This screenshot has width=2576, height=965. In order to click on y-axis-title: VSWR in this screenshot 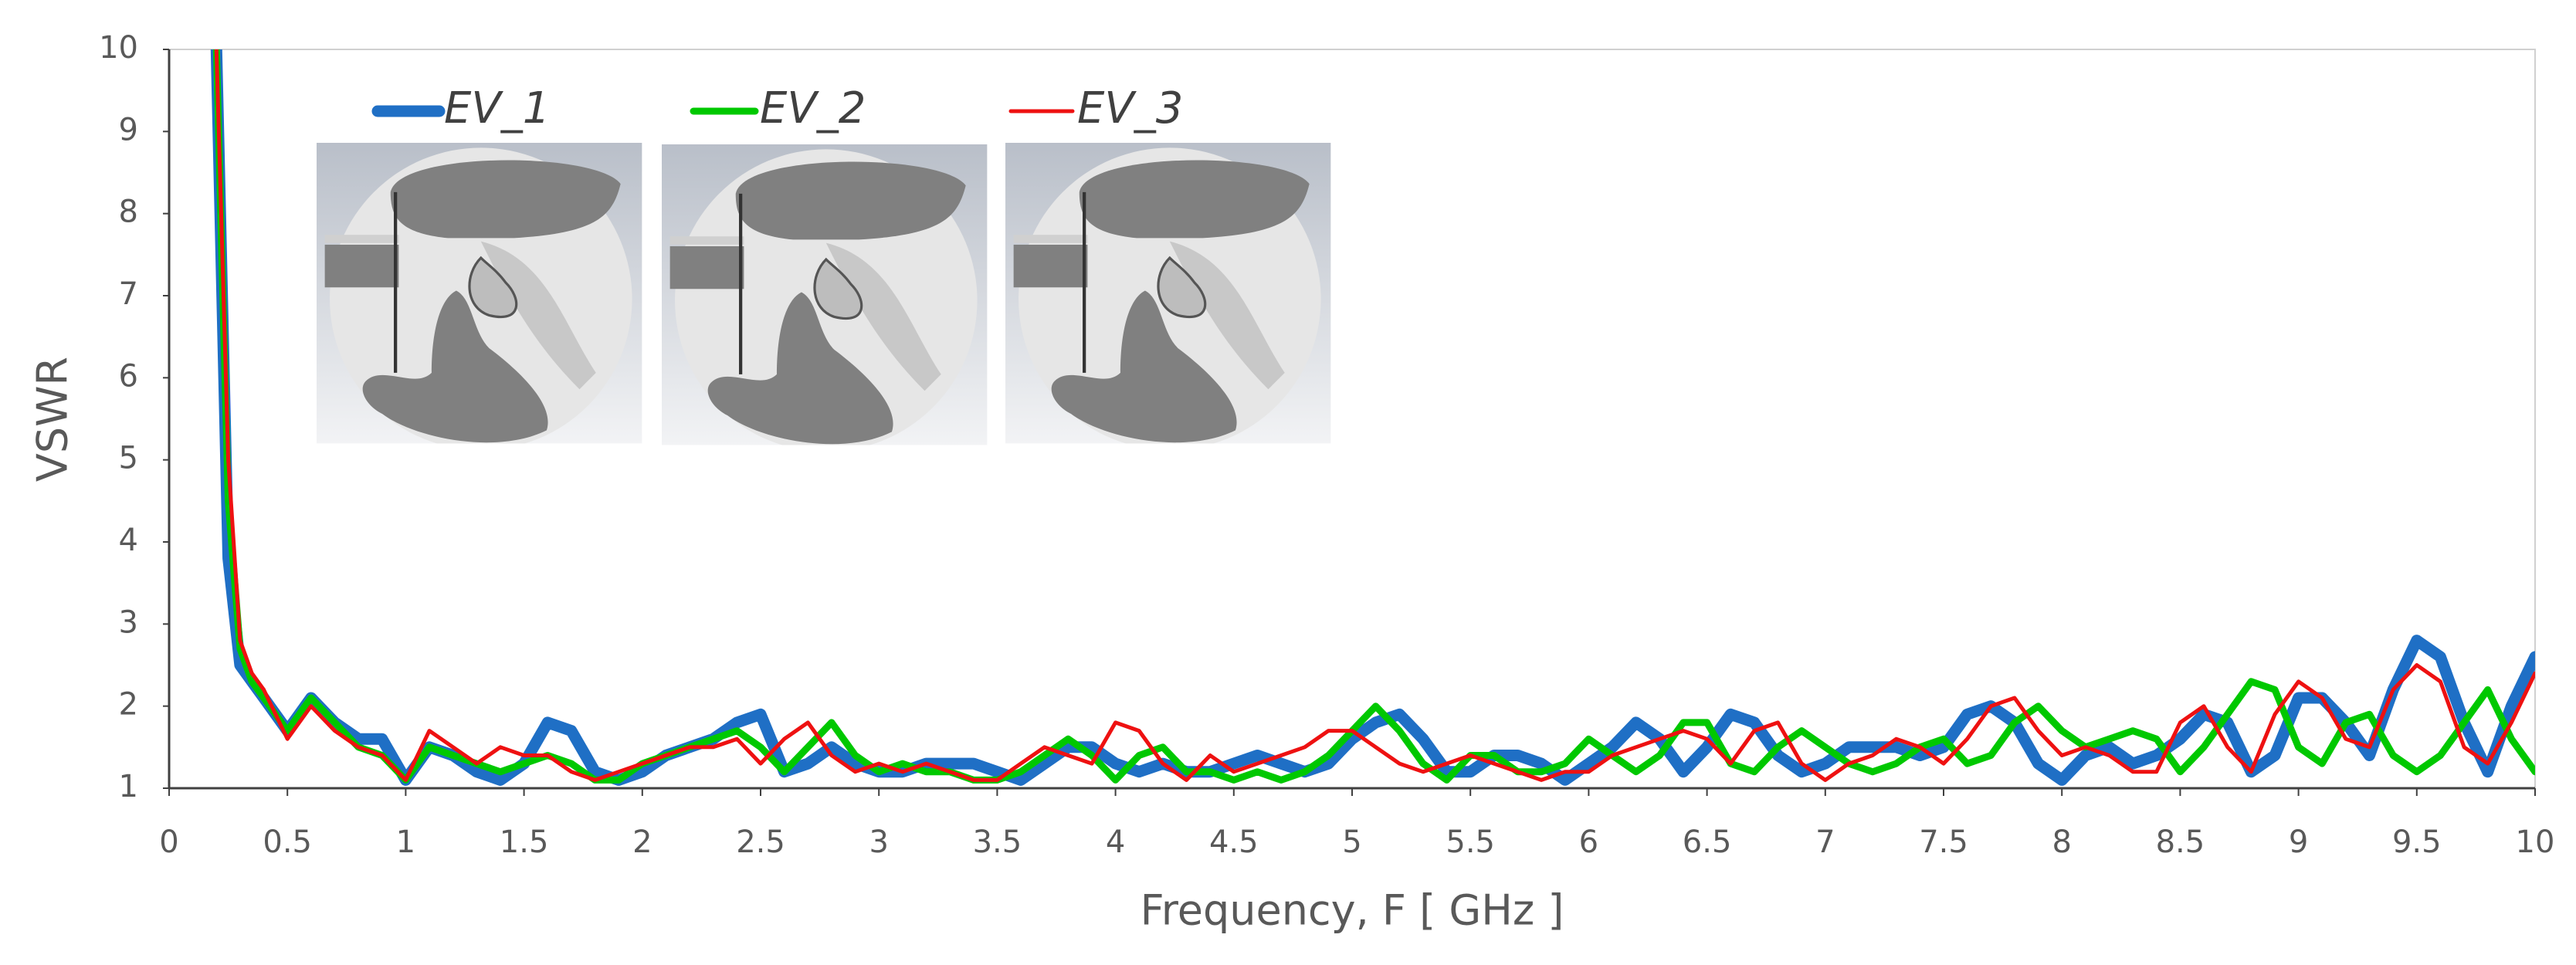, I will do `click(53, 419)`.